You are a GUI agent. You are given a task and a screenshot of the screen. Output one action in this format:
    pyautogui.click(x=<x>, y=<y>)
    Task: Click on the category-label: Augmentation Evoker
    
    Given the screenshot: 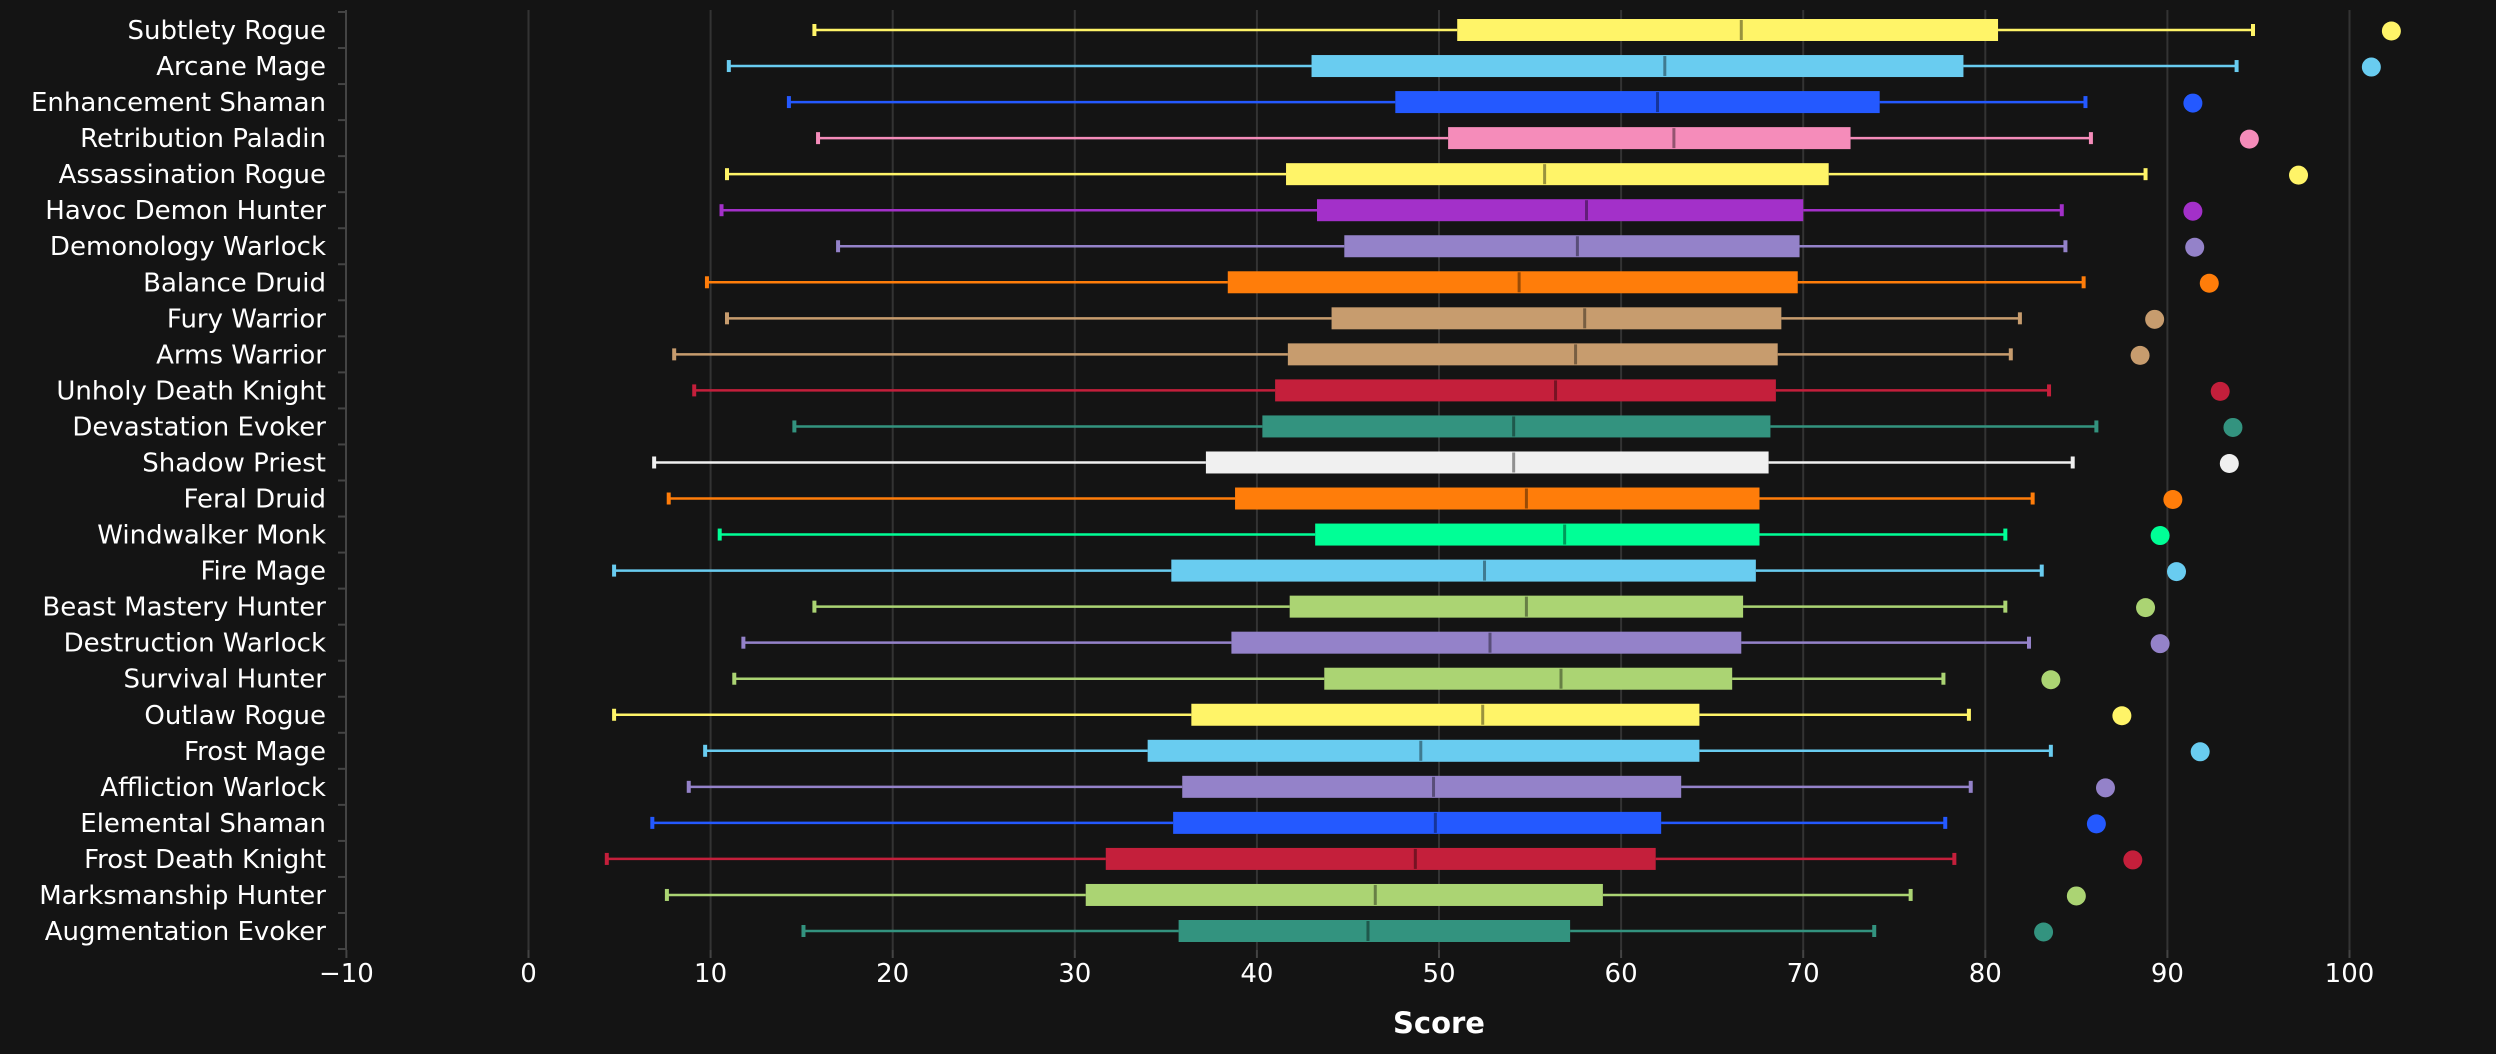 What is the action you would take?
    pyautogui.click(x=186, y=932)
    